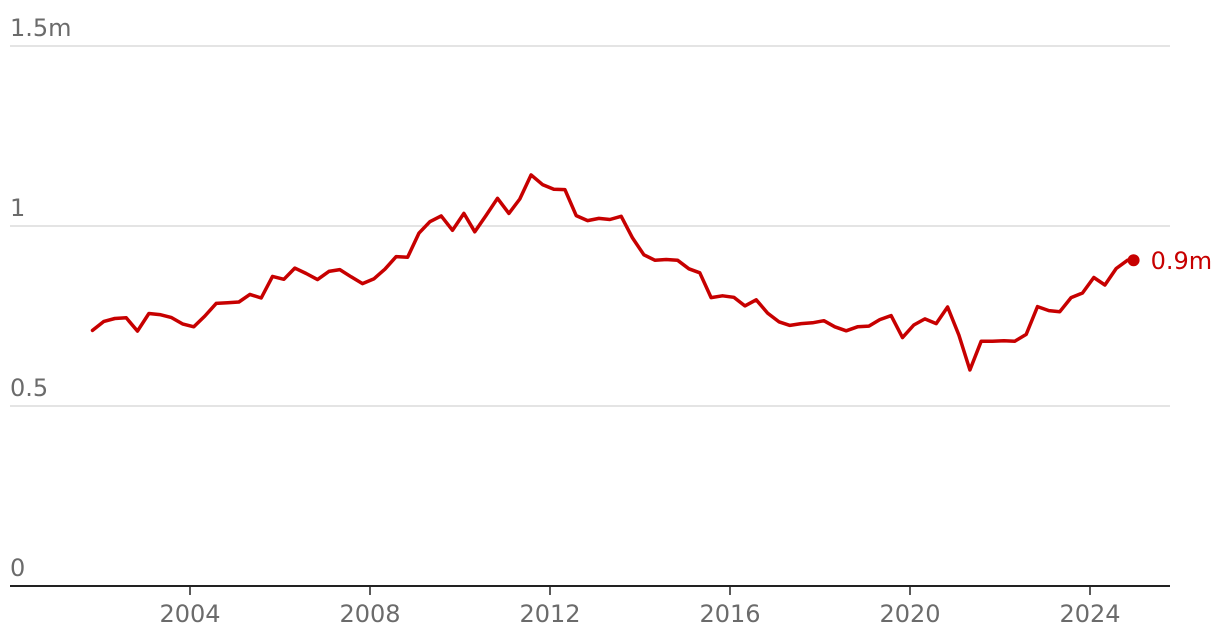 The image size is (1220, 644). I want to click on y-tick-label: 1.5m, so click(41, 28).